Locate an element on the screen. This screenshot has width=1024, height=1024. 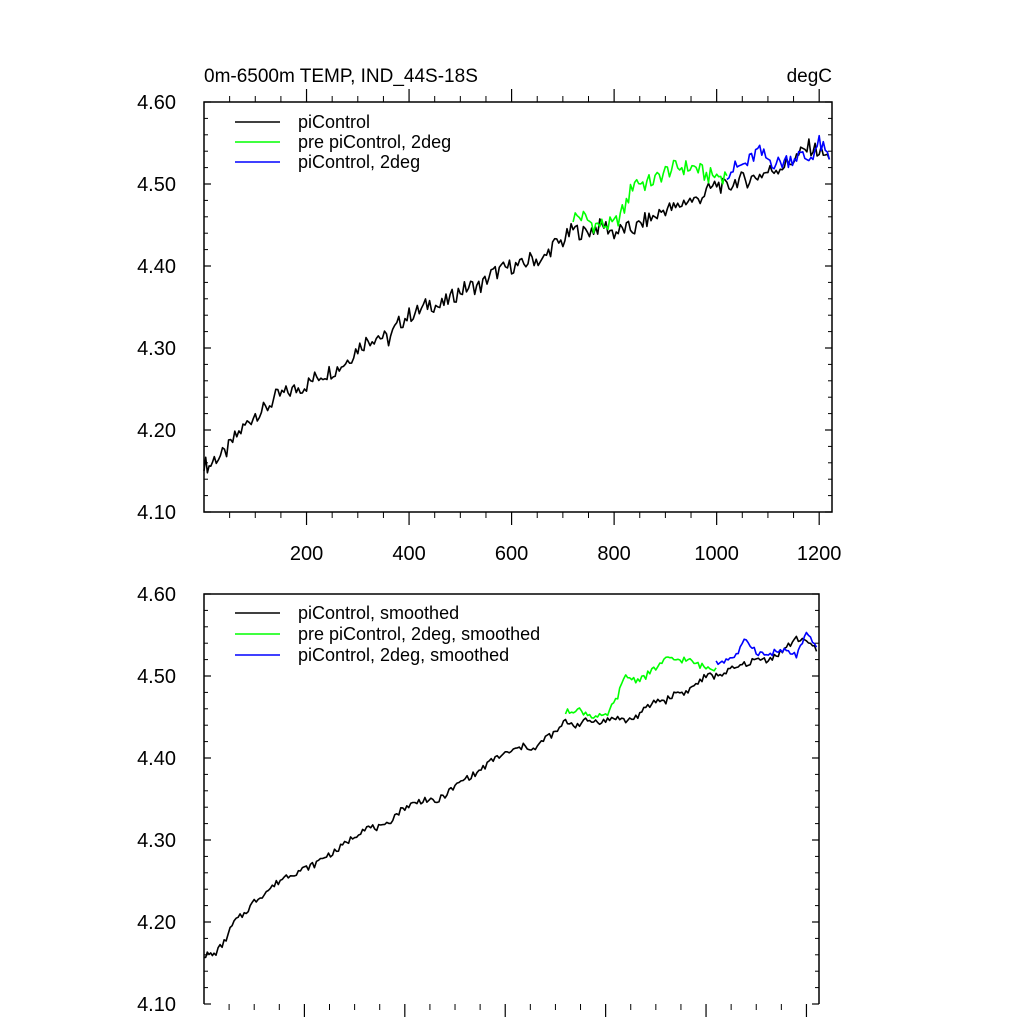
x-tick-label: 400 is located at coordinates (408, 554).